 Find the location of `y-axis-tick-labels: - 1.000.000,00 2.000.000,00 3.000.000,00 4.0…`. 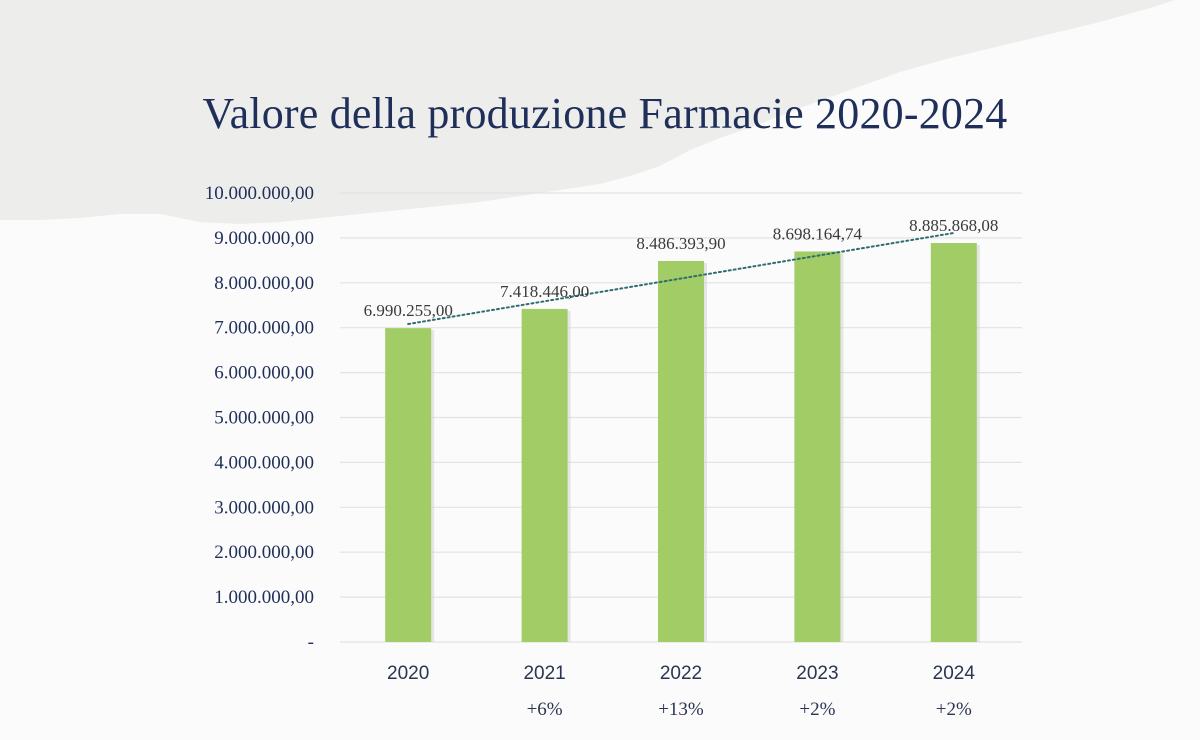

y-axis-tick-labels: - 1.000.000,00 2.000.000,00 3.000.000,00 4.0… is located at coordinates (259, 418).